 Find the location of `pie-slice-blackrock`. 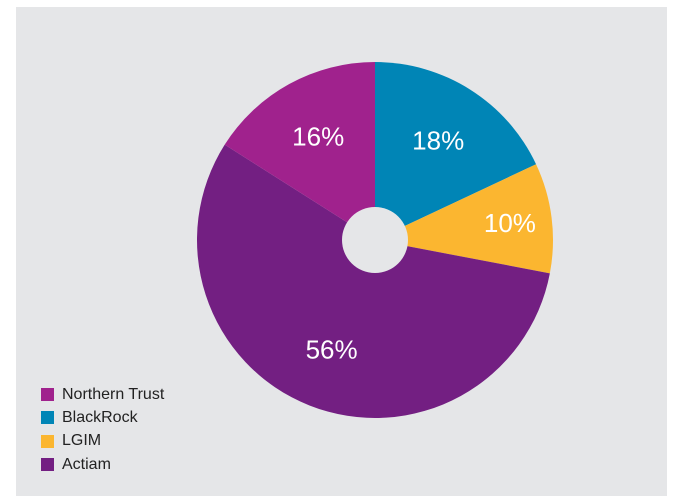

pie-slice-blackrock is located at coordinates (456, 151).